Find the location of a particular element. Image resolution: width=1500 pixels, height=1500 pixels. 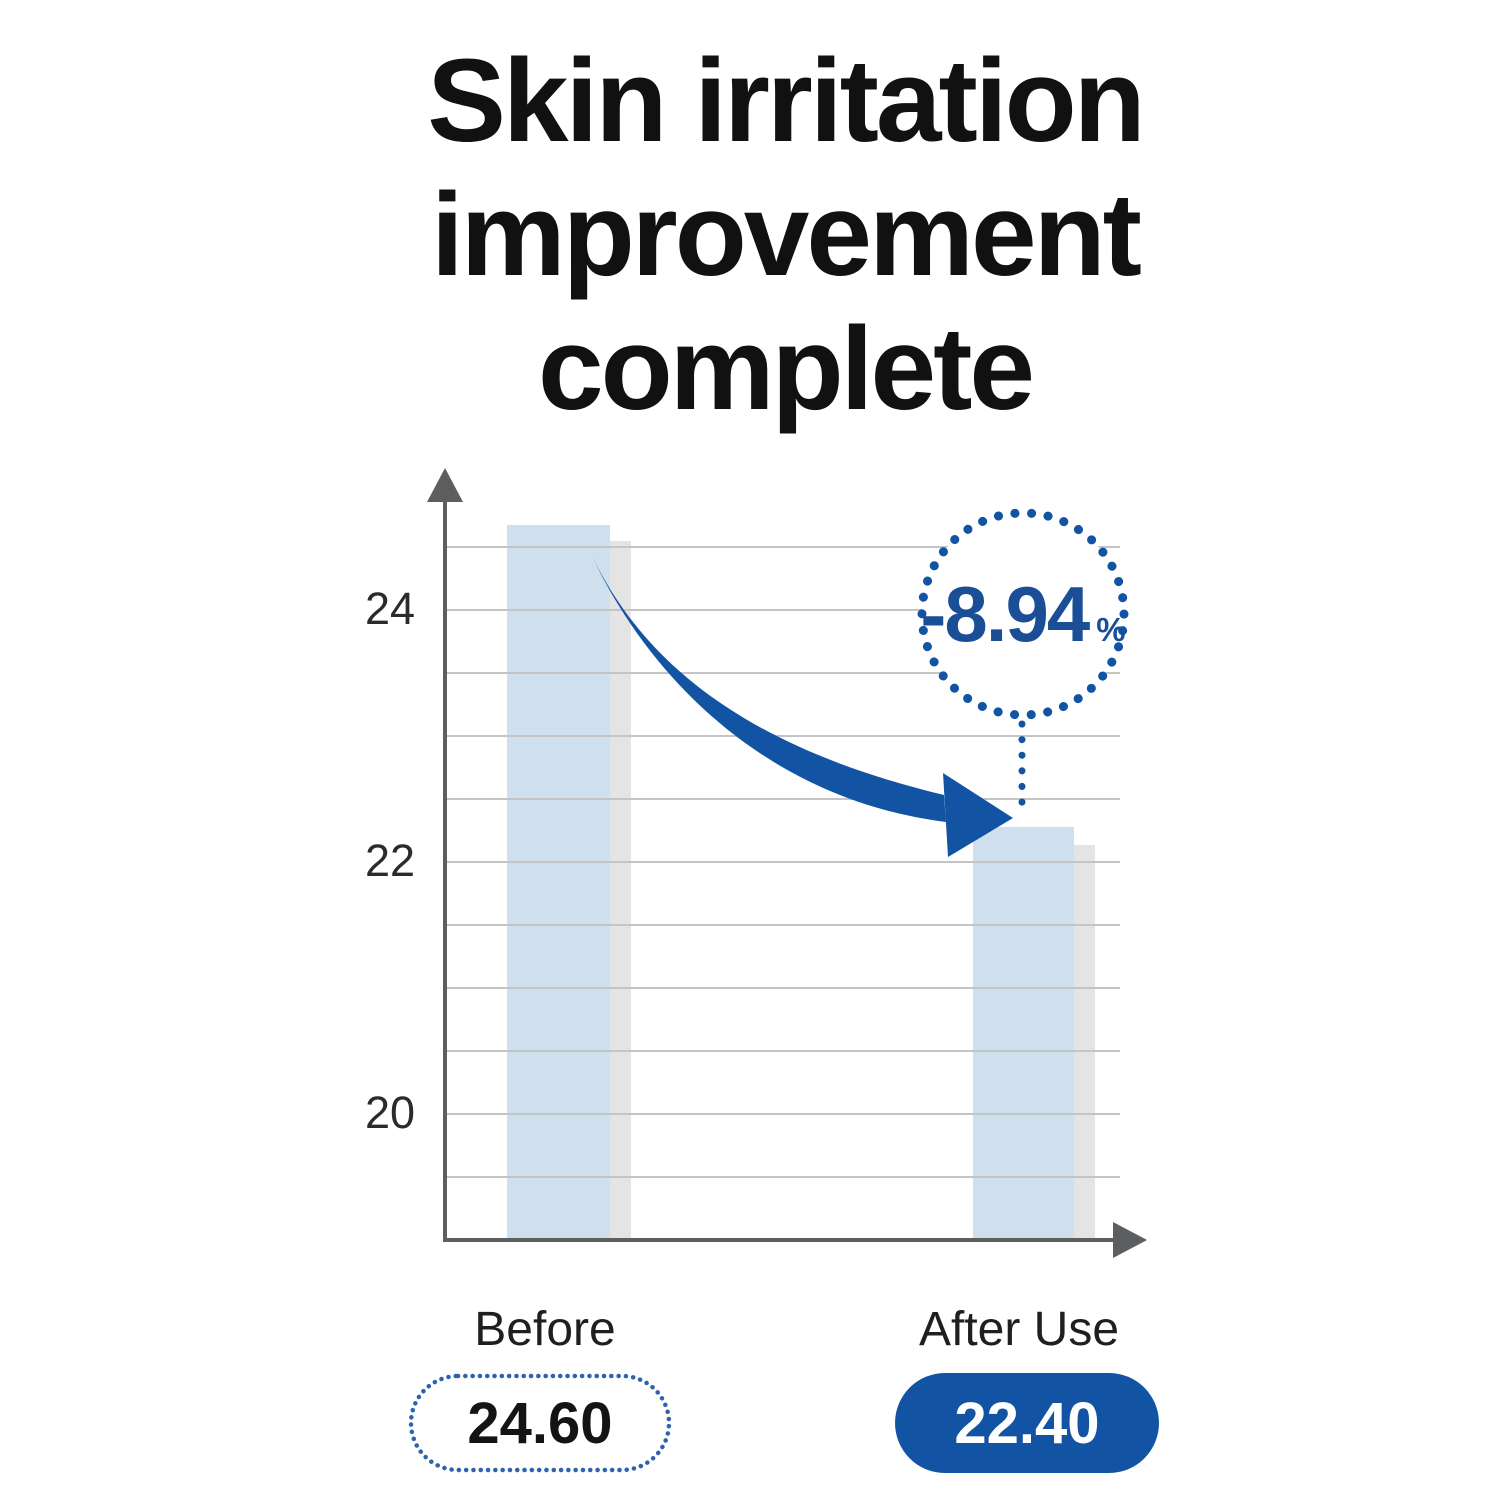

percent-change-value: -8.94 is located at coordinates (1005, 614).